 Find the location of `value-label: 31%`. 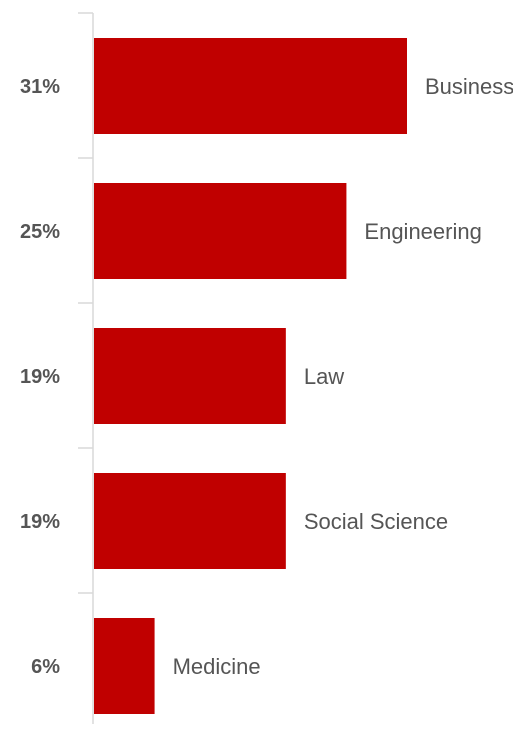

value-label: 31% is located at coordinates (40, 87).